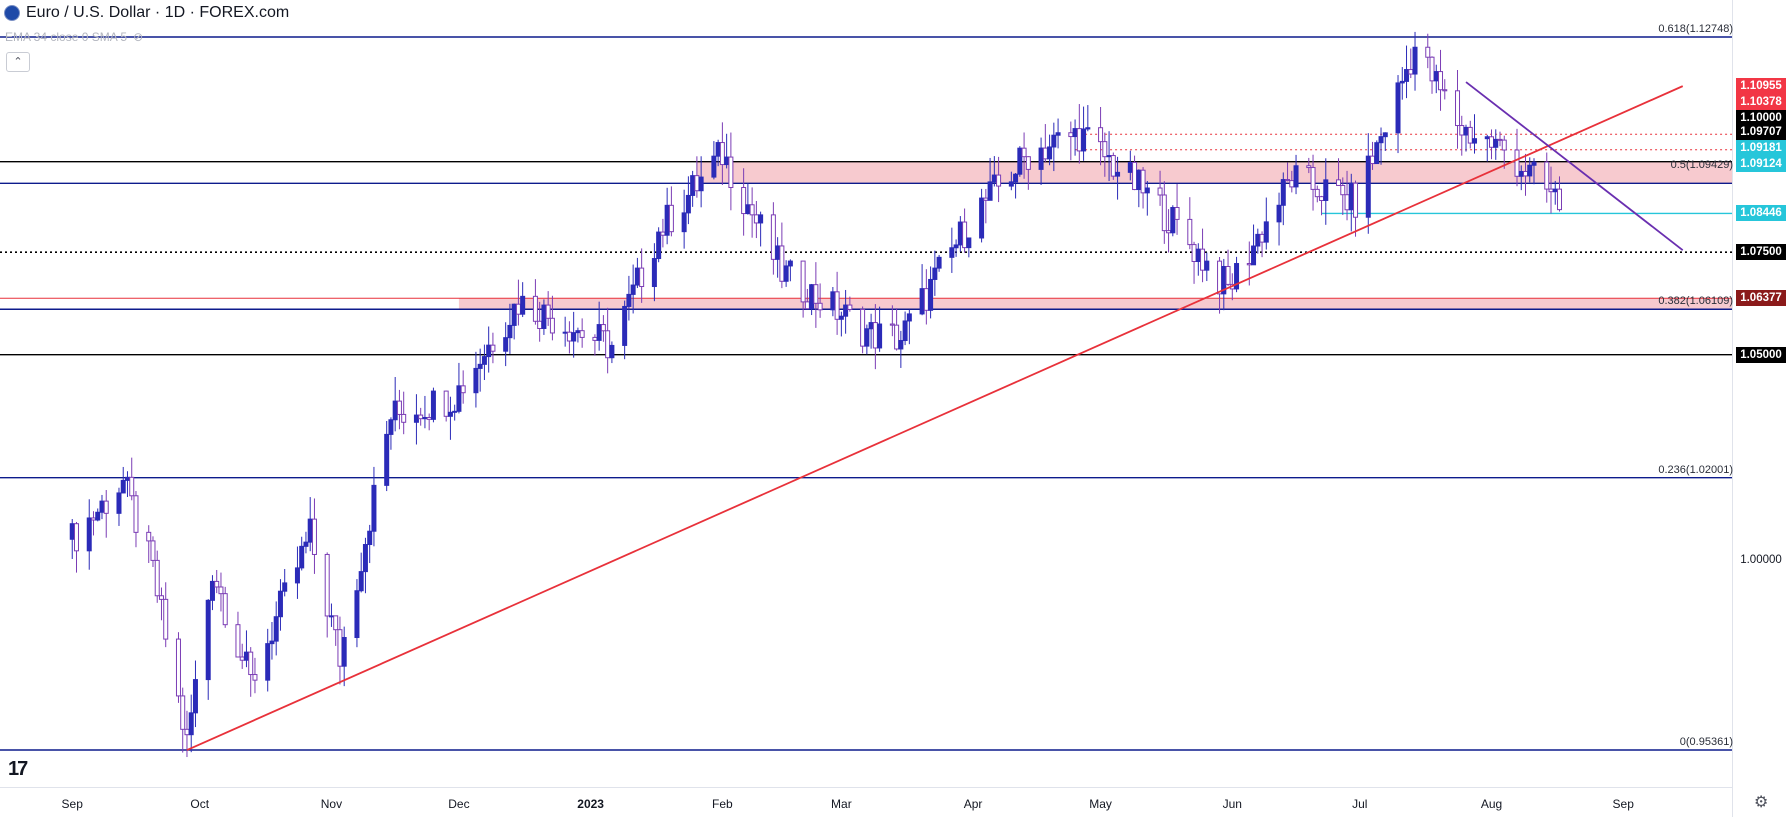  Describe the element at coordinates (1761, 213) in the screenshot. I see `price-tag: 1.08446` at that location.